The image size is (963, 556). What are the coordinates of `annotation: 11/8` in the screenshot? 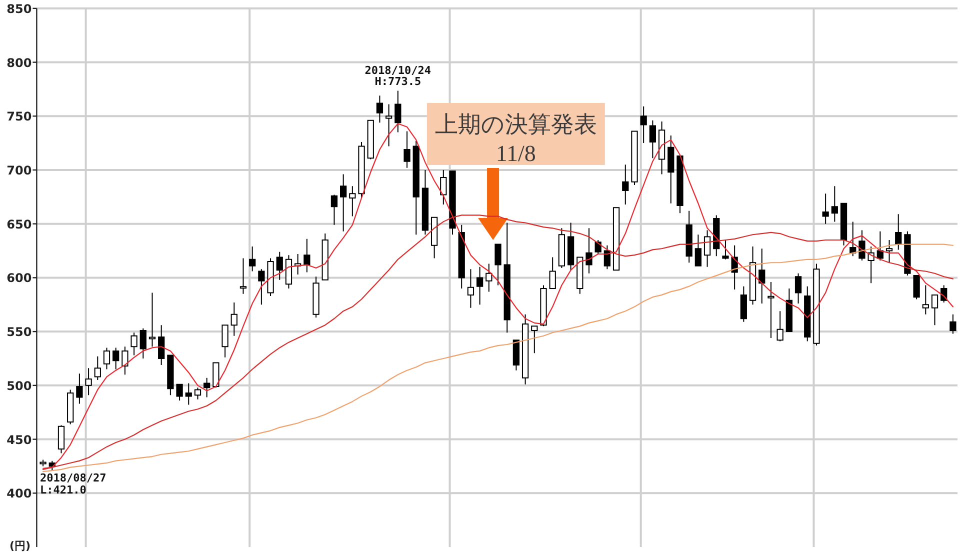 It's located at (516, 153).